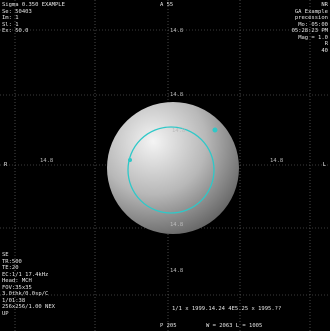  I want to click on info-line: Sigma 0.350 EXAMPLE, so click(33, 5).